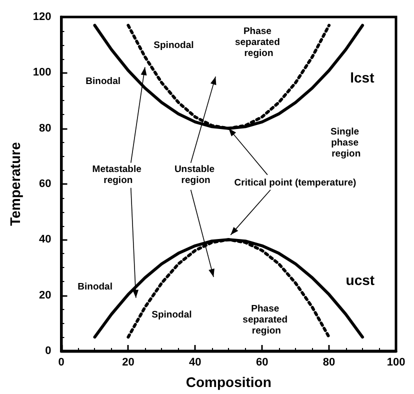  What do you see at coordinates (362, 78) in the screenshot?
I see `annotation: lcst` at bounding box center [362, 78].